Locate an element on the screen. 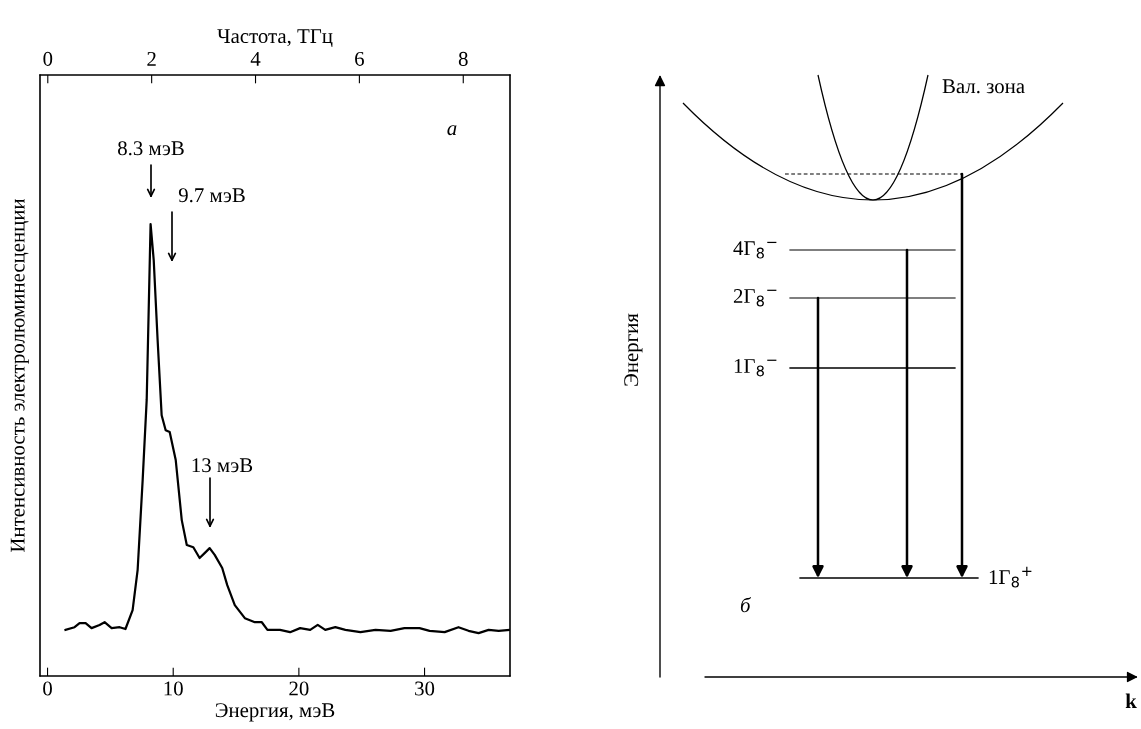 Image resolution: width=1141 pixels, height=729 pixels. x2-axis-title: Частота, ТГц is located at coordinates (275, 38).